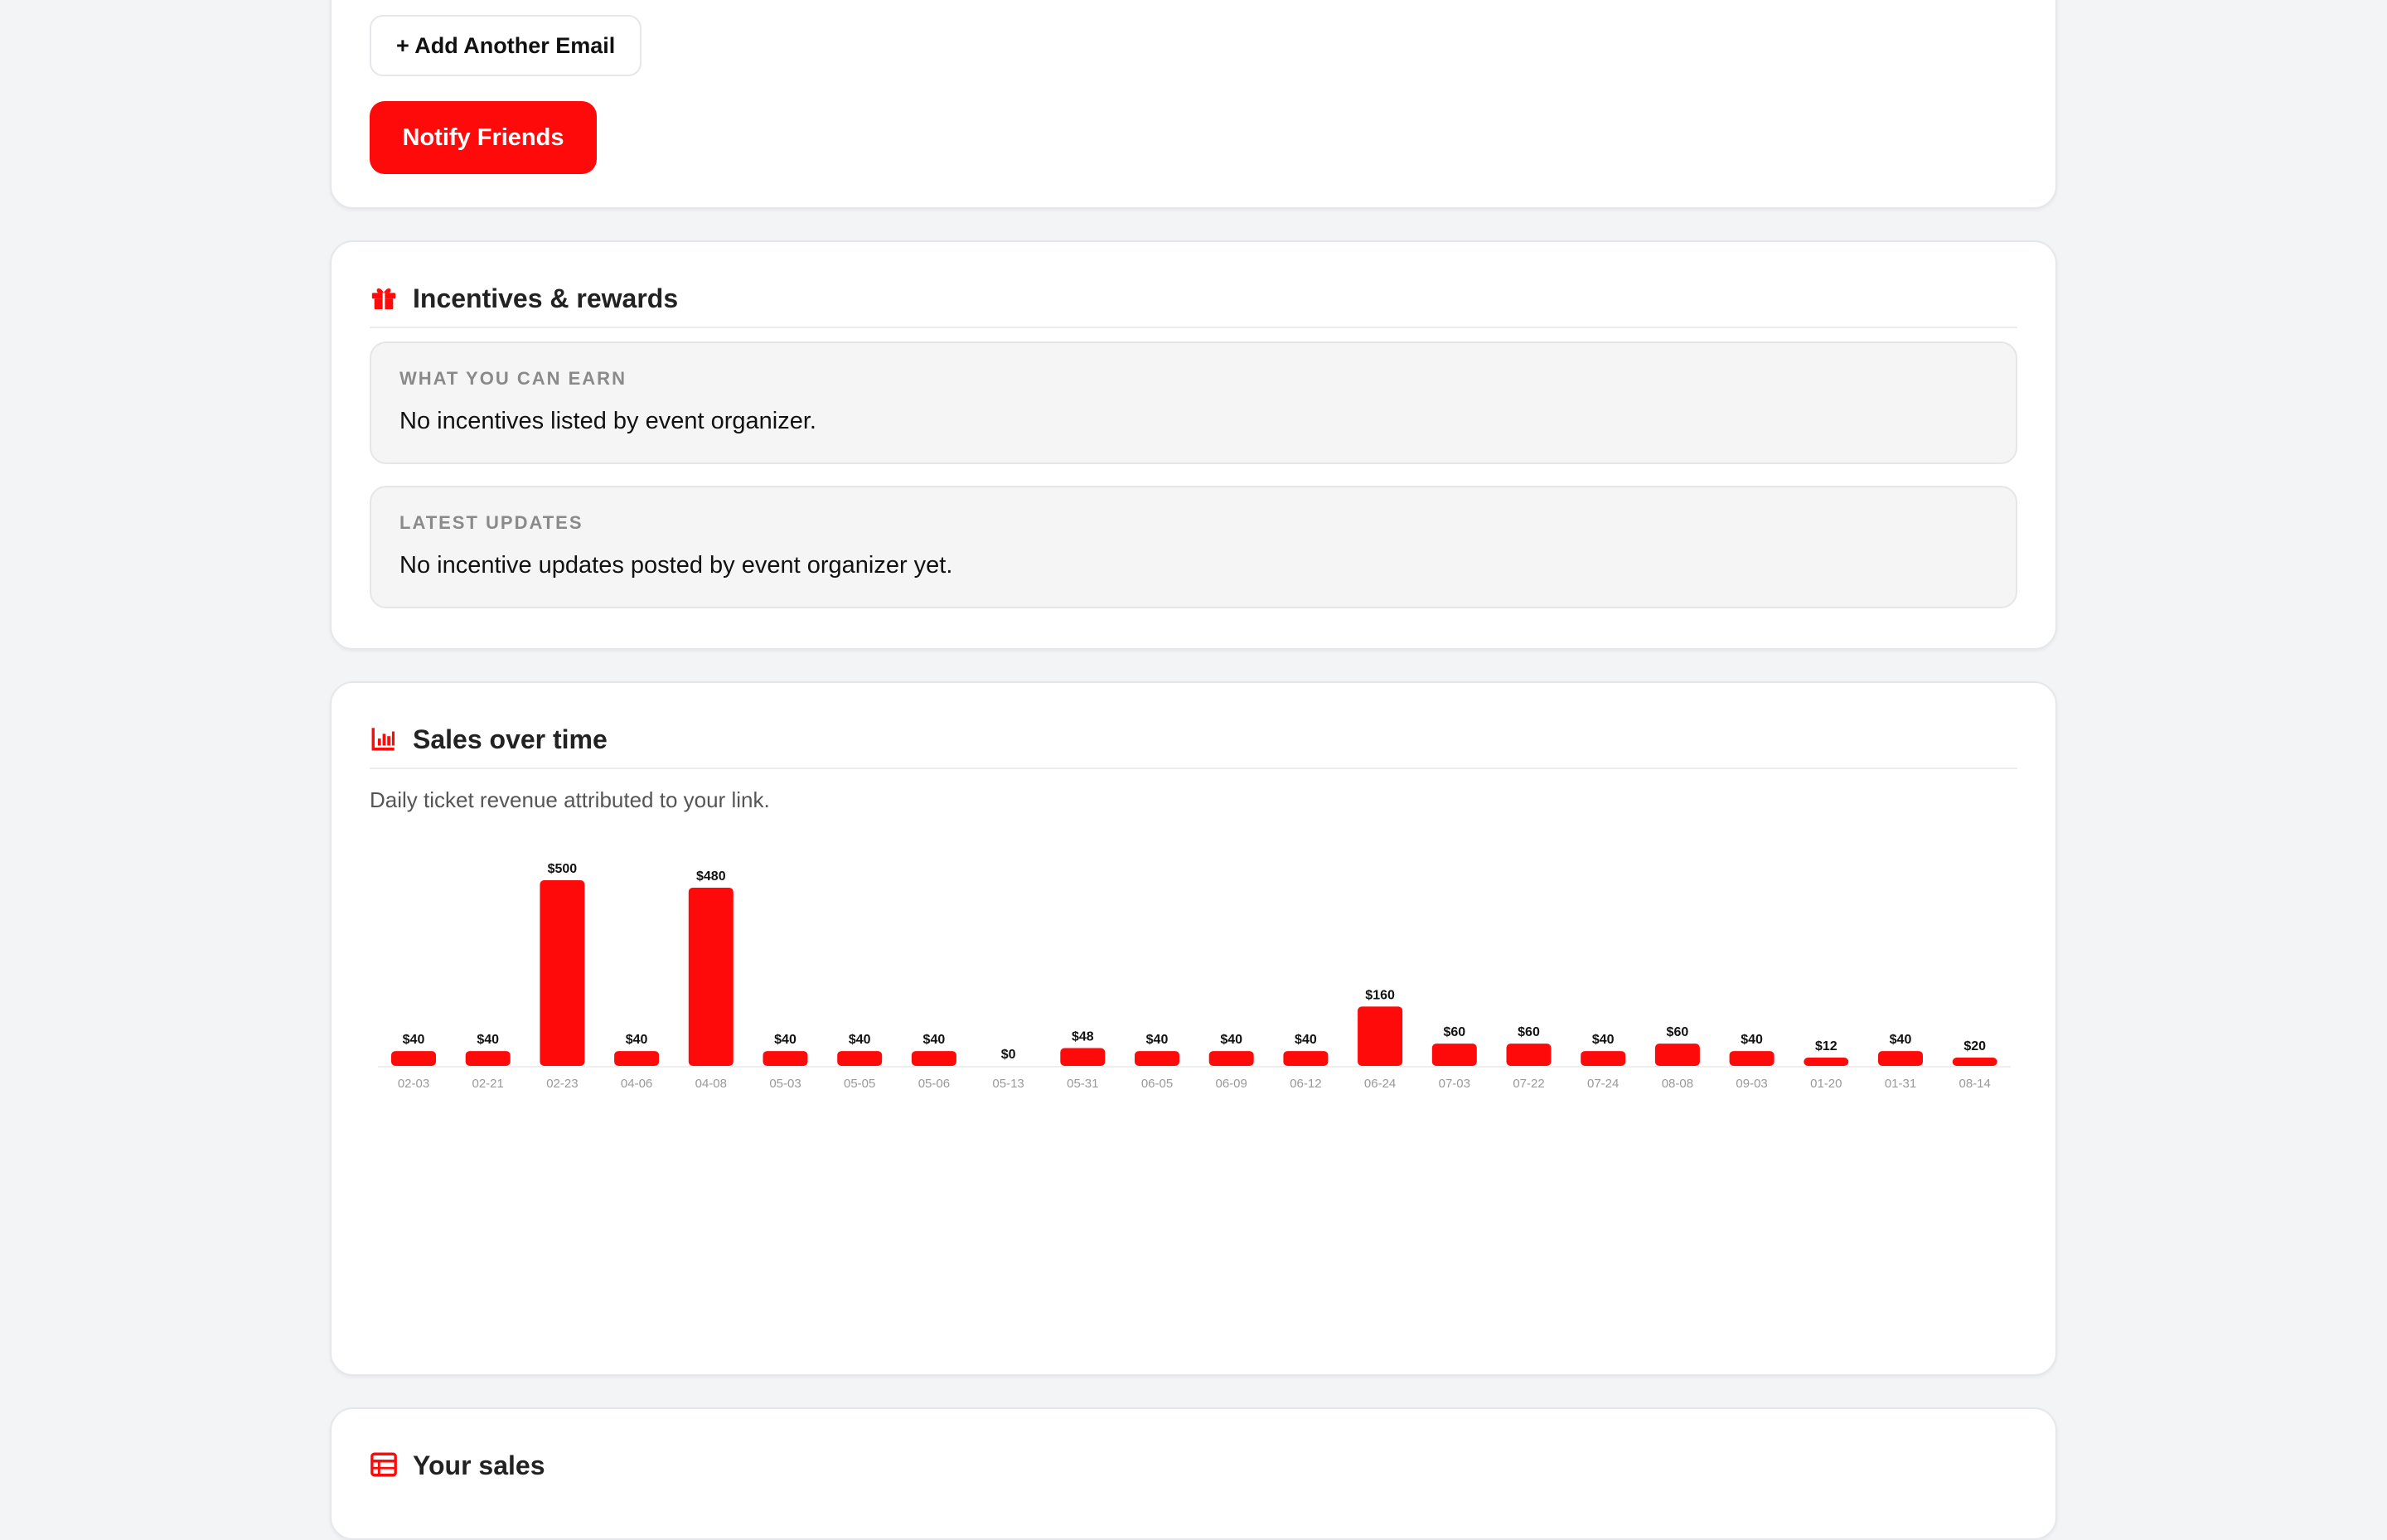 This screenshot has width=2387, height=1540. I want to click on table-icon, so click(383, 1465).